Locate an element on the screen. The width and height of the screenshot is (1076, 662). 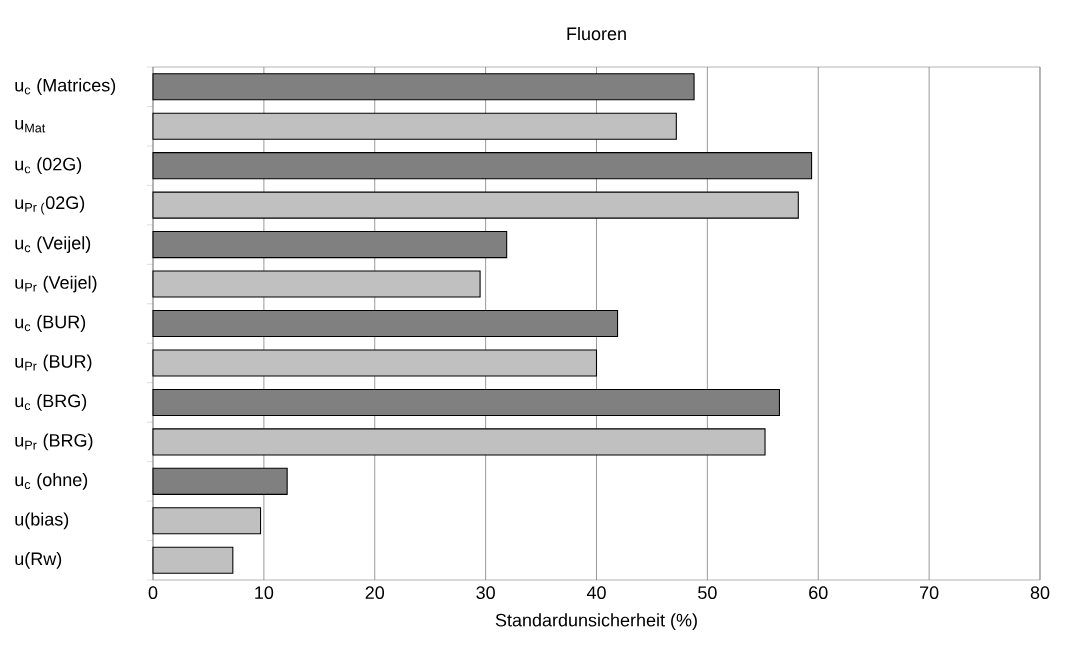
x-tick-label: 10 is located at coordinates (264, 593).